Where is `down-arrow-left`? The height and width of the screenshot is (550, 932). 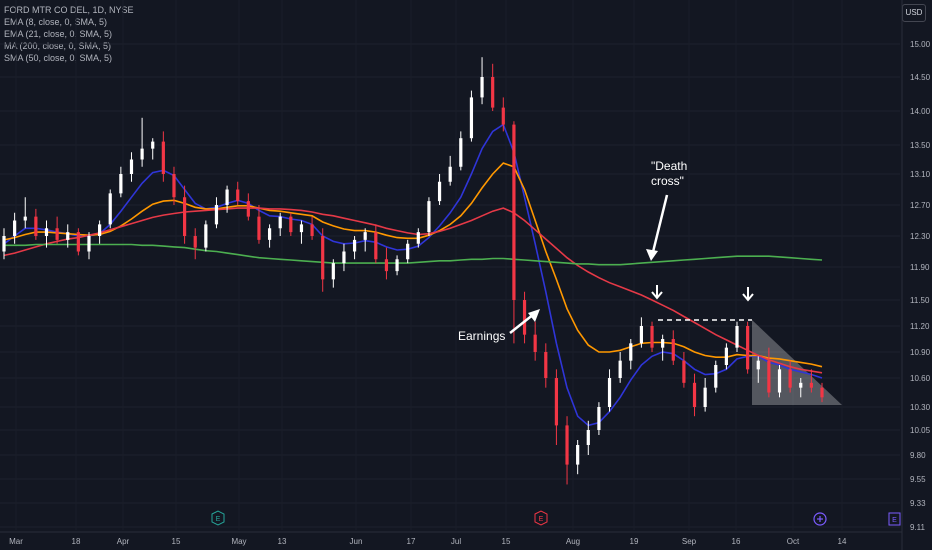 down-arrow-left is located at coordinates (657, 292).